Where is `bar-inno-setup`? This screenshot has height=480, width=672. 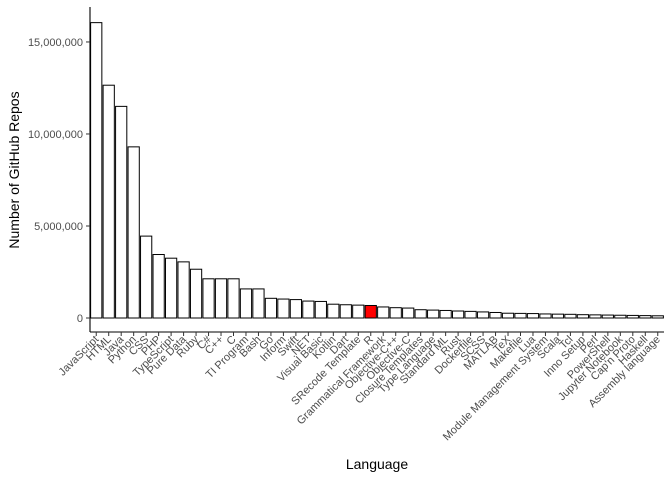
bar-inno-setup is located at coordinates (583, 316).